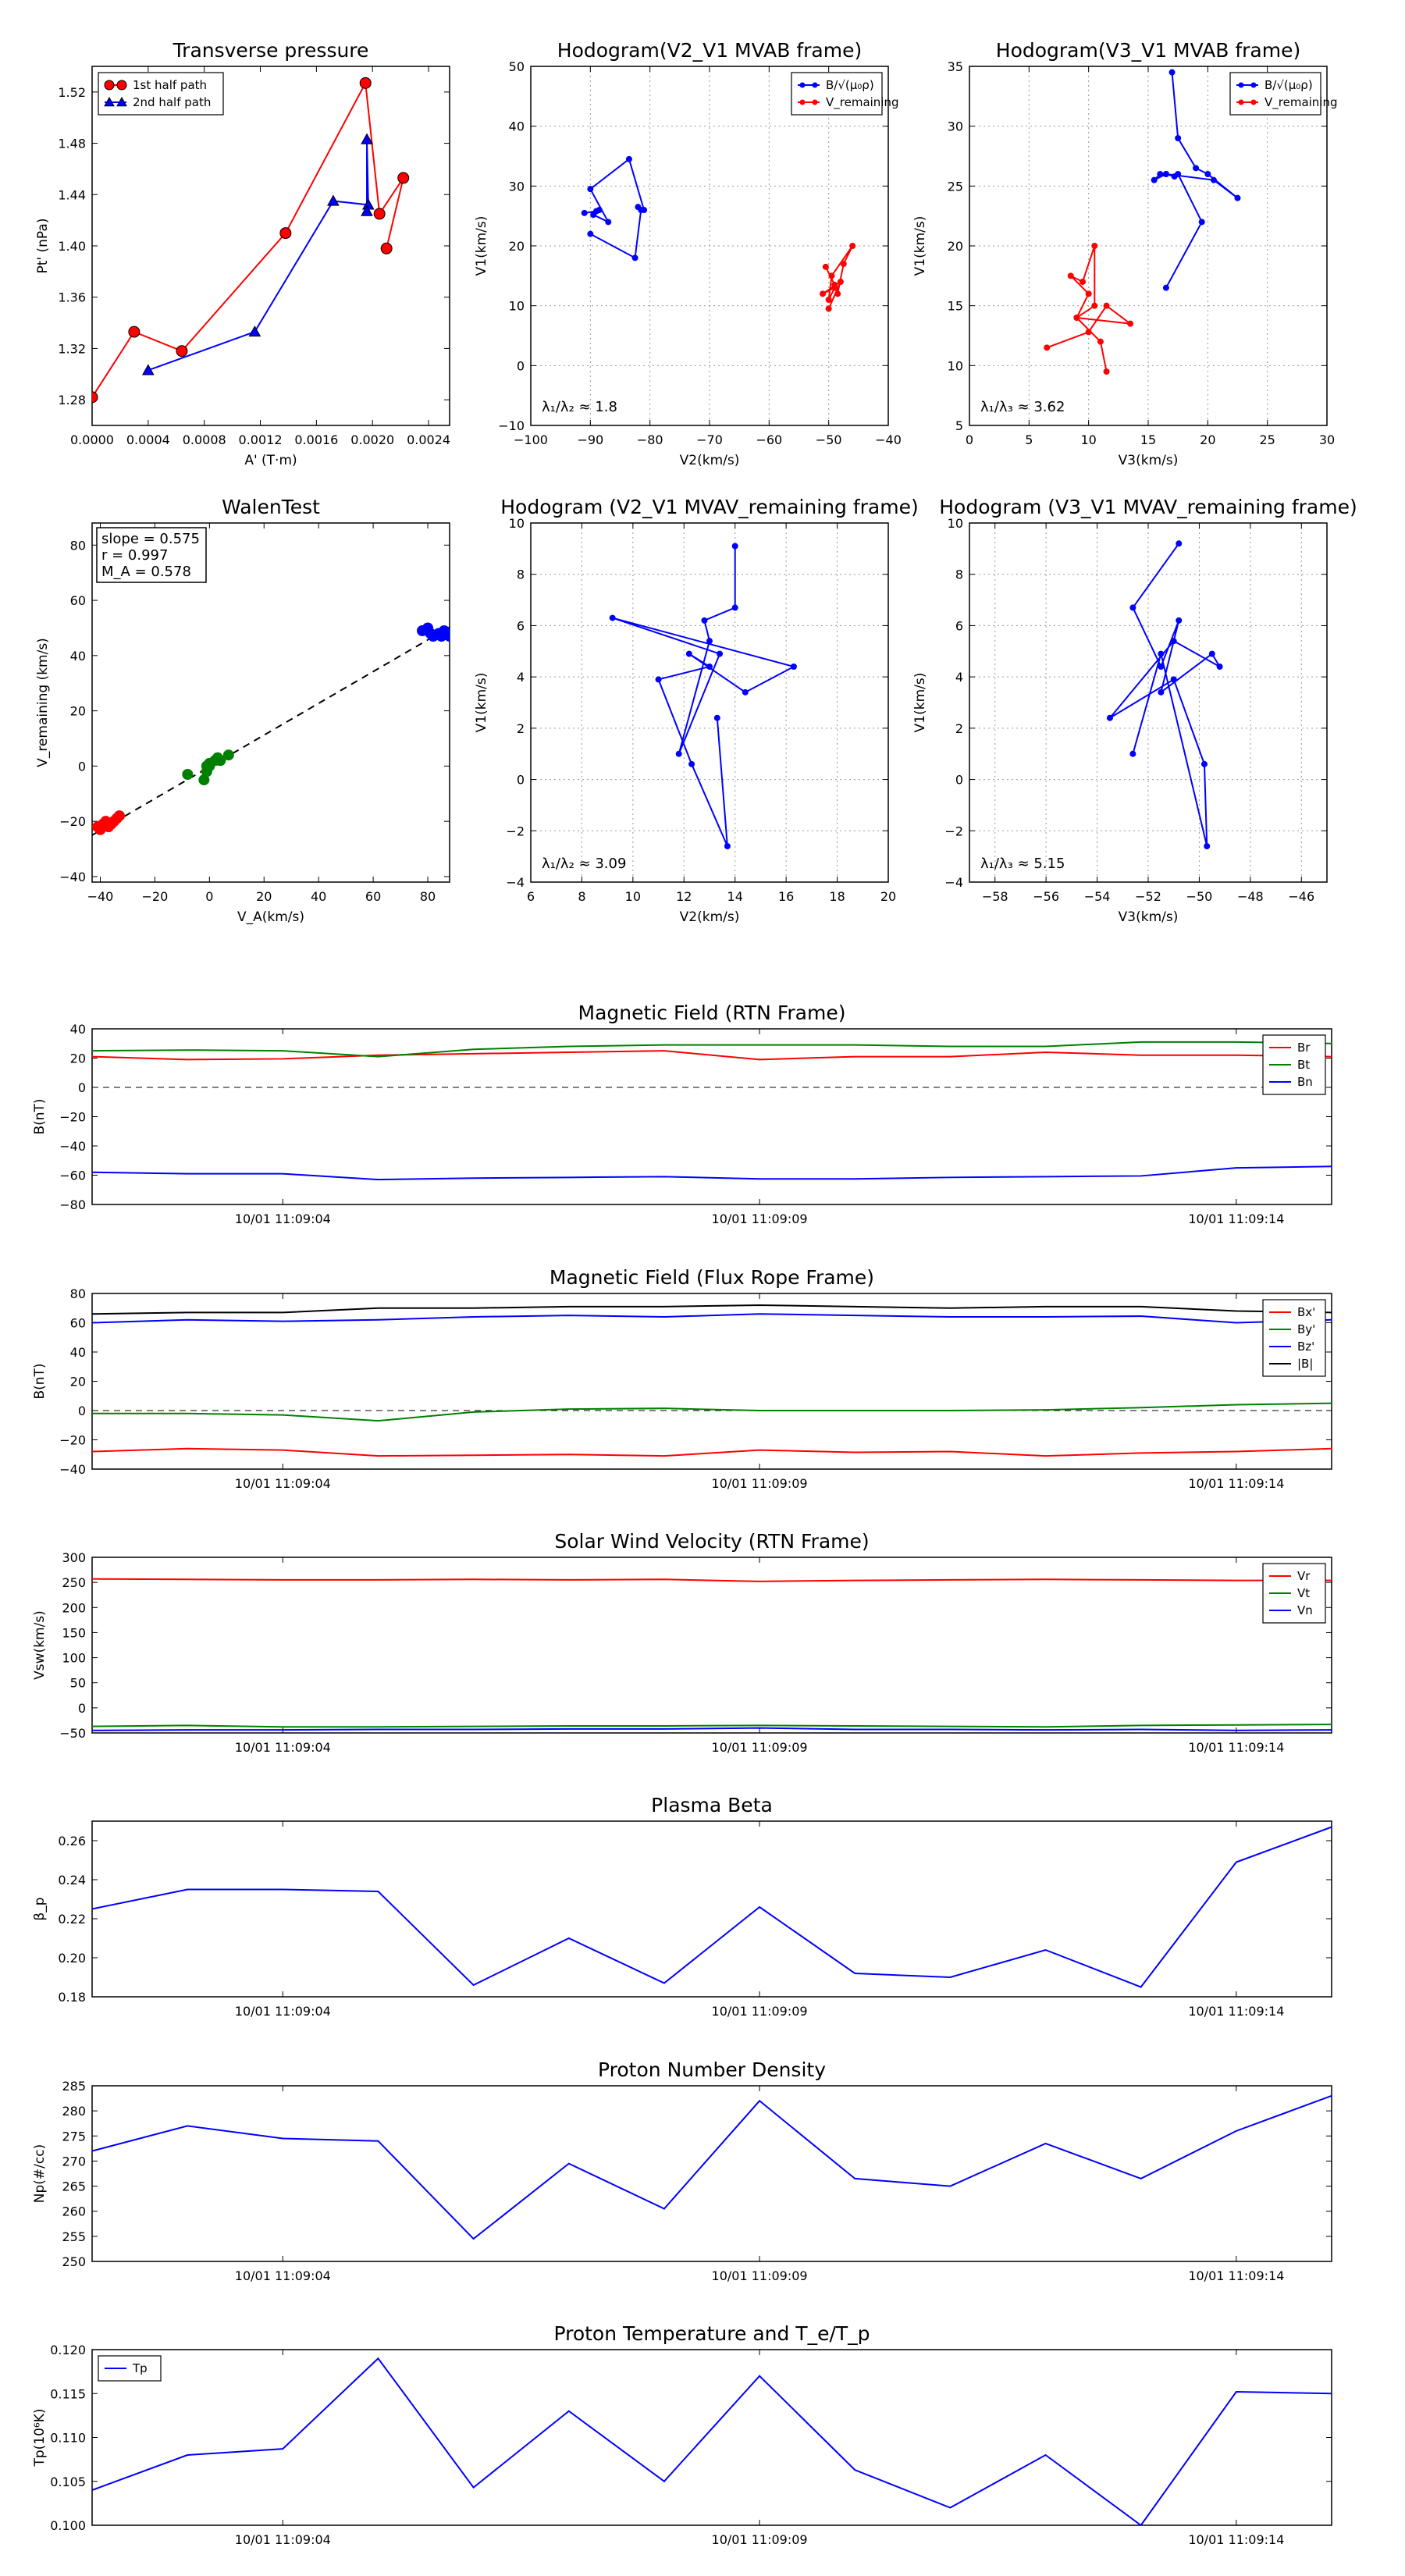 This screenshot has height=2576, width=1405. I want to click on x-tick-label: 10/01 11:09:14, so click(1236, 2275).